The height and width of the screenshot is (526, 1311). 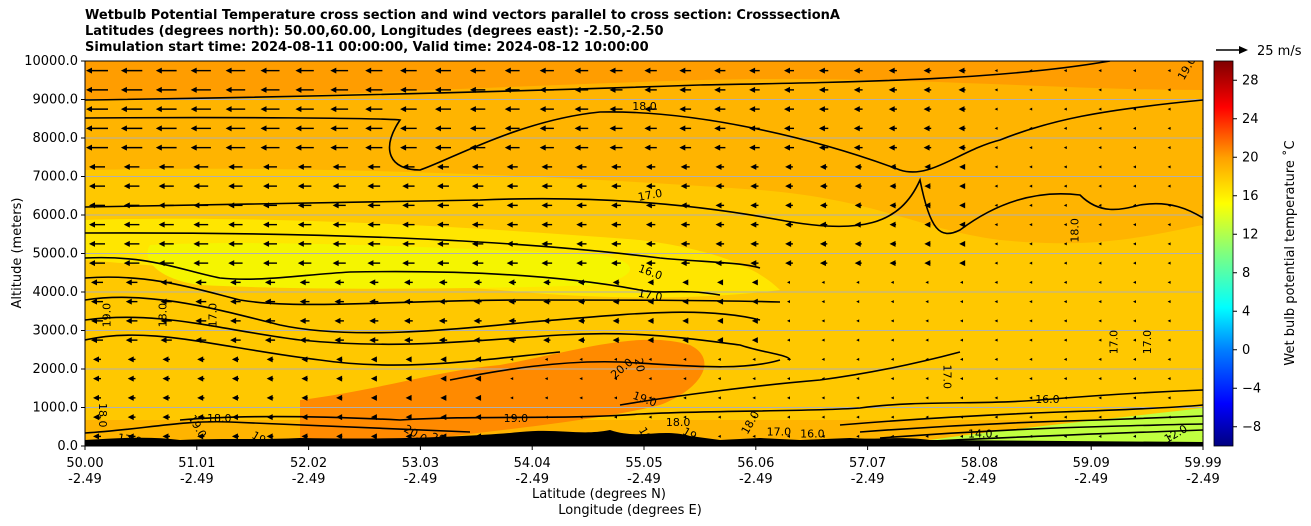 What do you see at coordinates (639, 365) in the screenshot?
I see `contour-label: 20` at bounding box center [639, 365].